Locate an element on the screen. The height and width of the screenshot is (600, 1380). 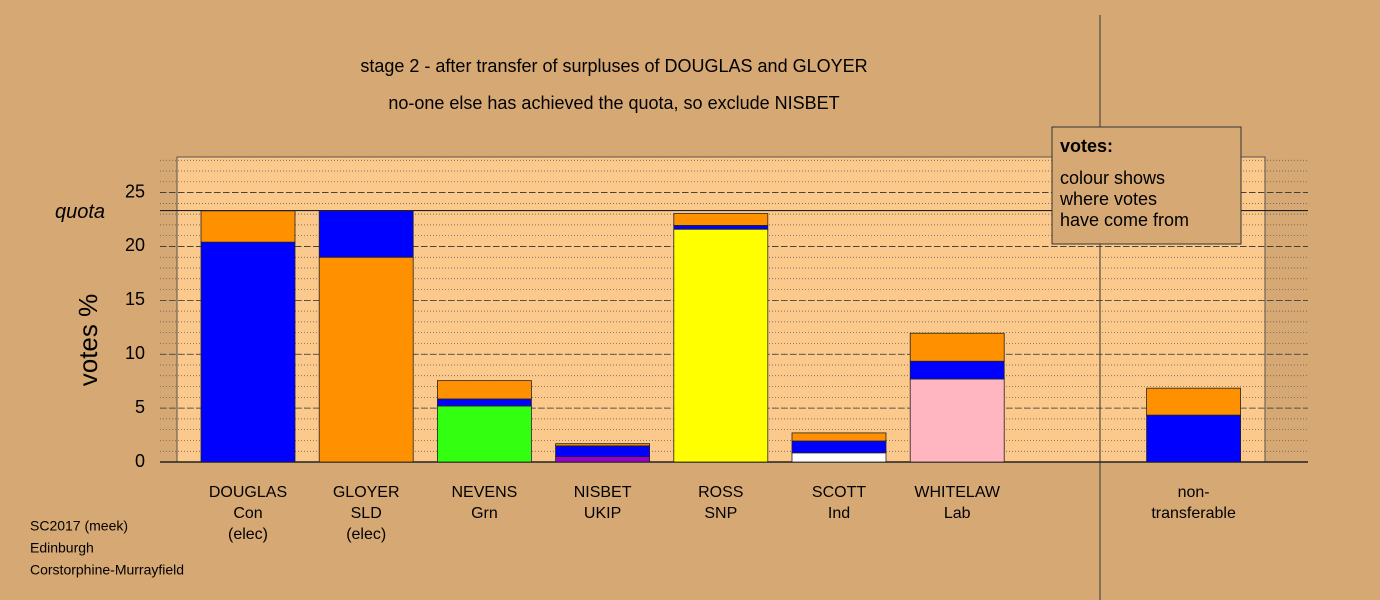
footnote-line: Corstorphine-Murrayfield is located at coordinates (107, 570).